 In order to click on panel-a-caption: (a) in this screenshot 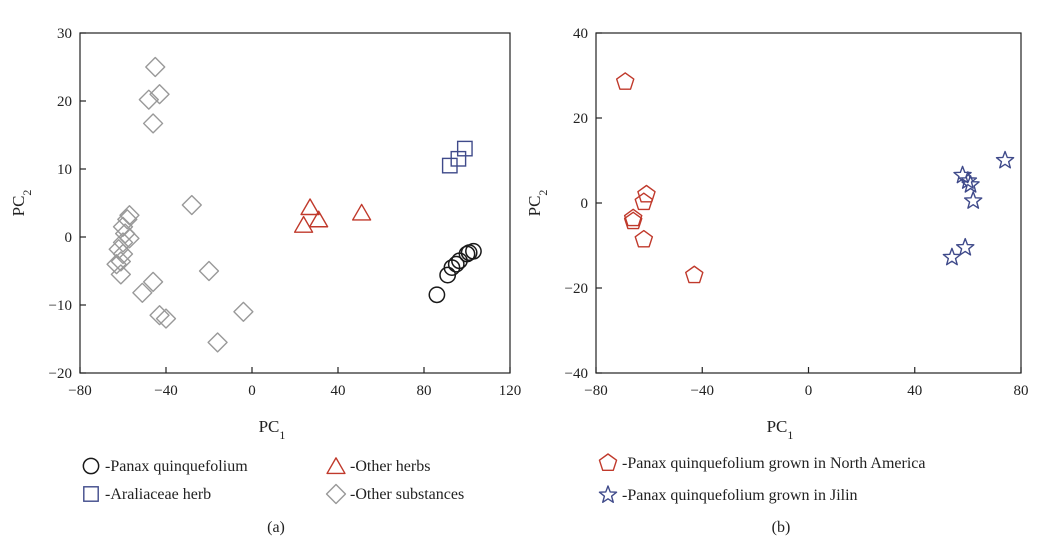, I will do `click(276, 527)`.